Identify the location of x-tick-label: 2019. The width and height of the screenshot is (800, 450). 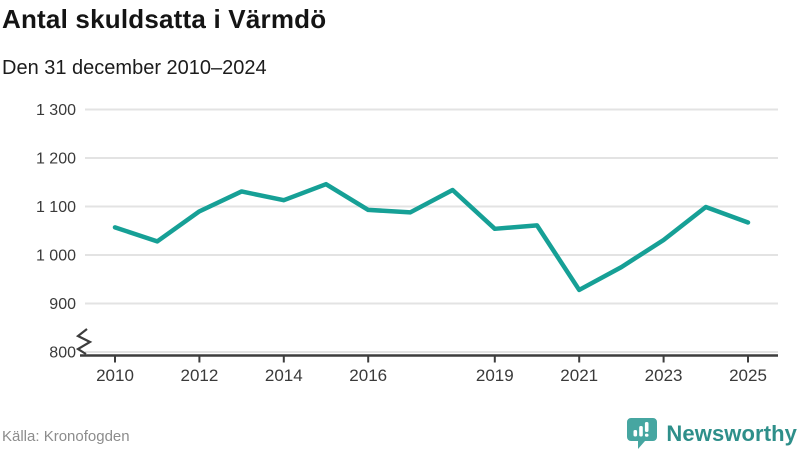
(495, 375).